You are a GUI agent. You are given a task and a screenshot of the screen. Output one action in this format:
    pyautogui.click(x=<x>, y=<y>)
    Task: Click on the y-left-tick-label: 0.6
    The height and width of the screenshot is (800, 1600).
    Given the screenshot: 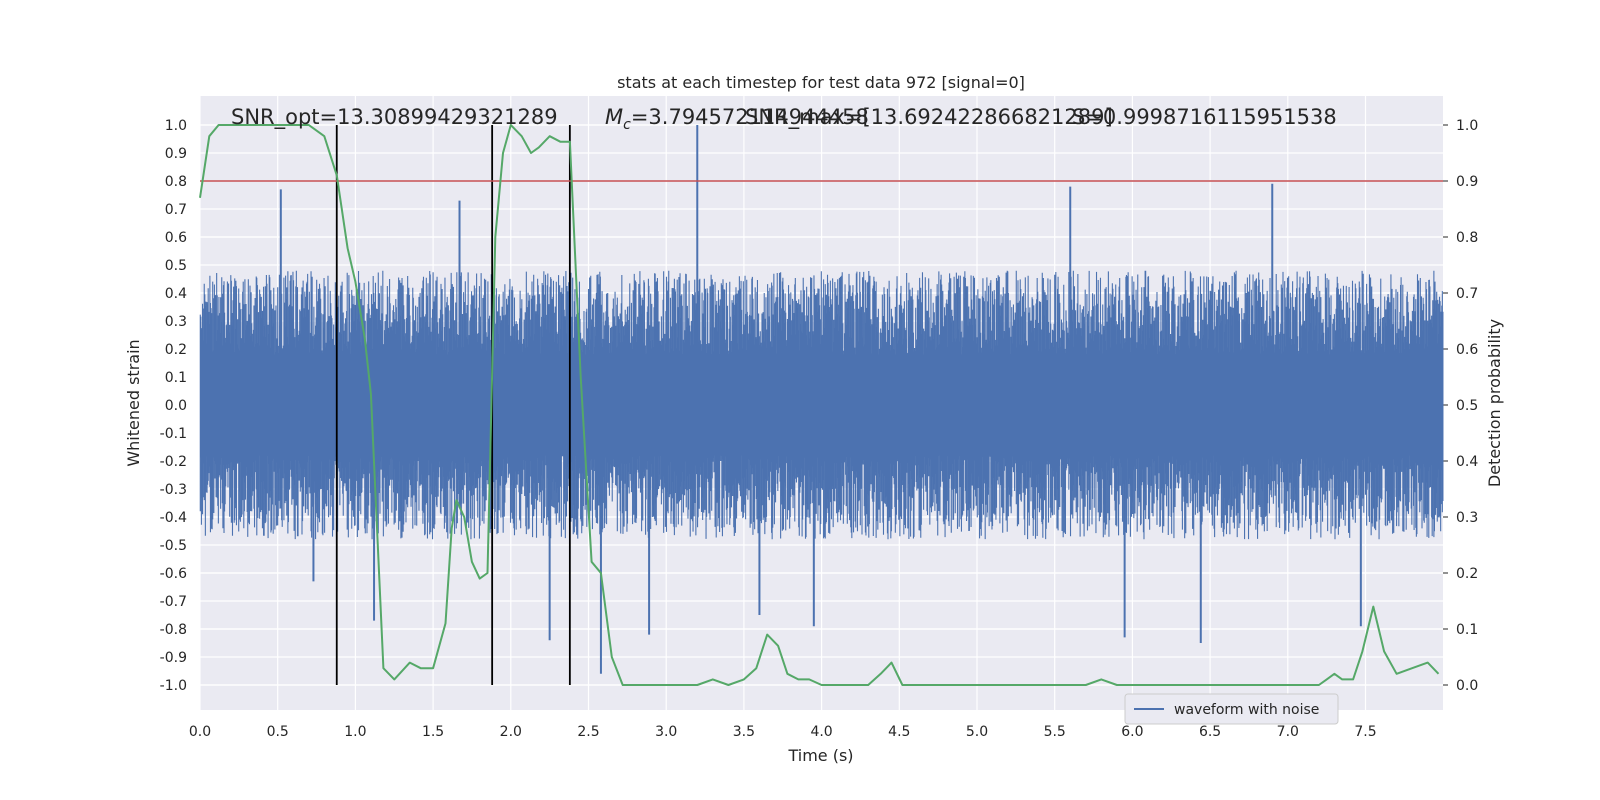 What is the action you would take?
    pyautogui.click(x=176, y=238)
    